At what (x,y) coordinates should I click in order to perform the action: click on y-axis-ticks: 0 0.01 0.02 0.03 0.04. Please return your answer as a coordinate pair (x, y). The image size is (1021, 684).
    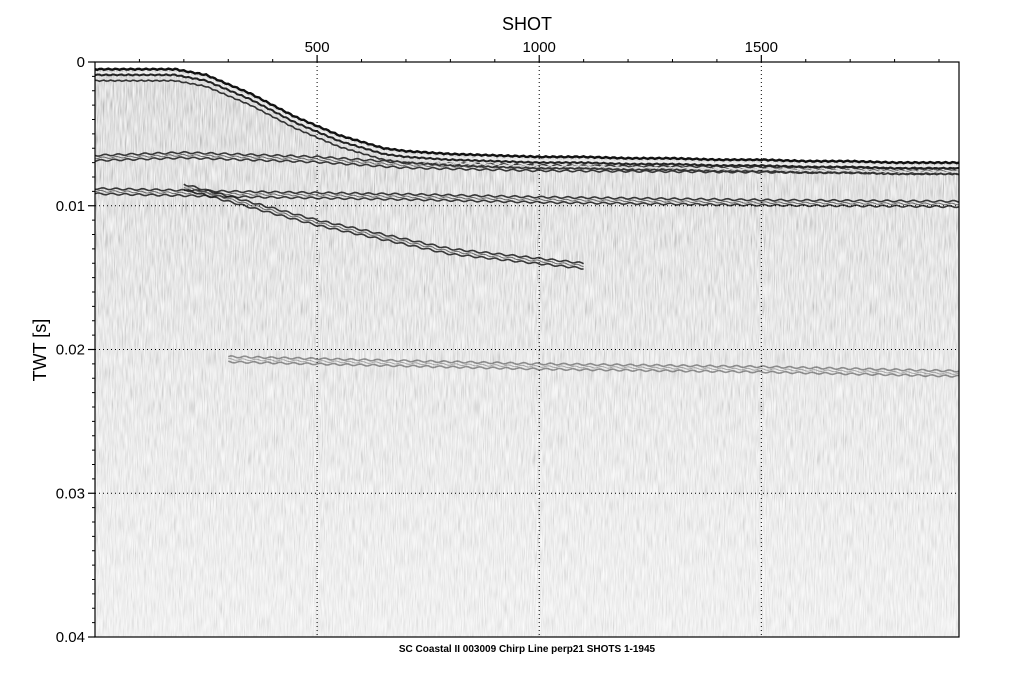
    Looking at the image, I should click on (75, 350).